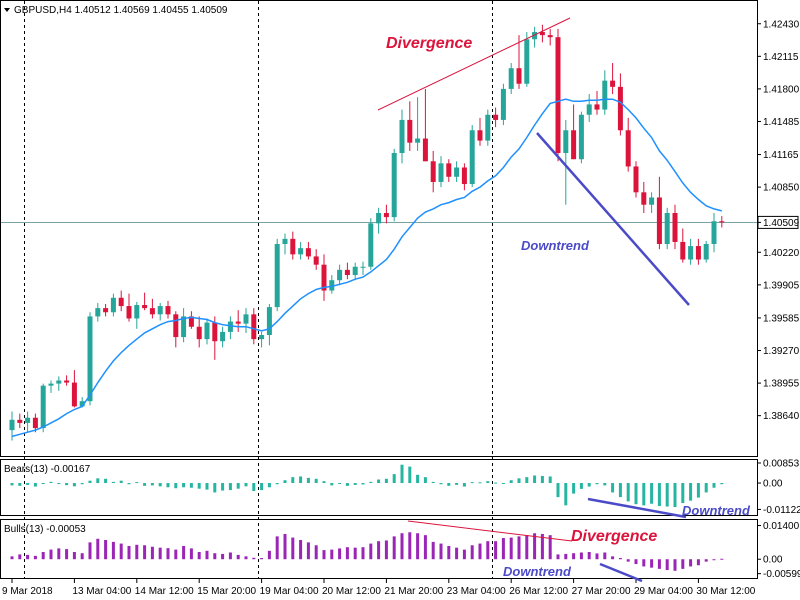  What do you see at coordinates (7, 10) in the screenshot?
I see `dropdown-triangle-icon` at bounding box center [7, 10].